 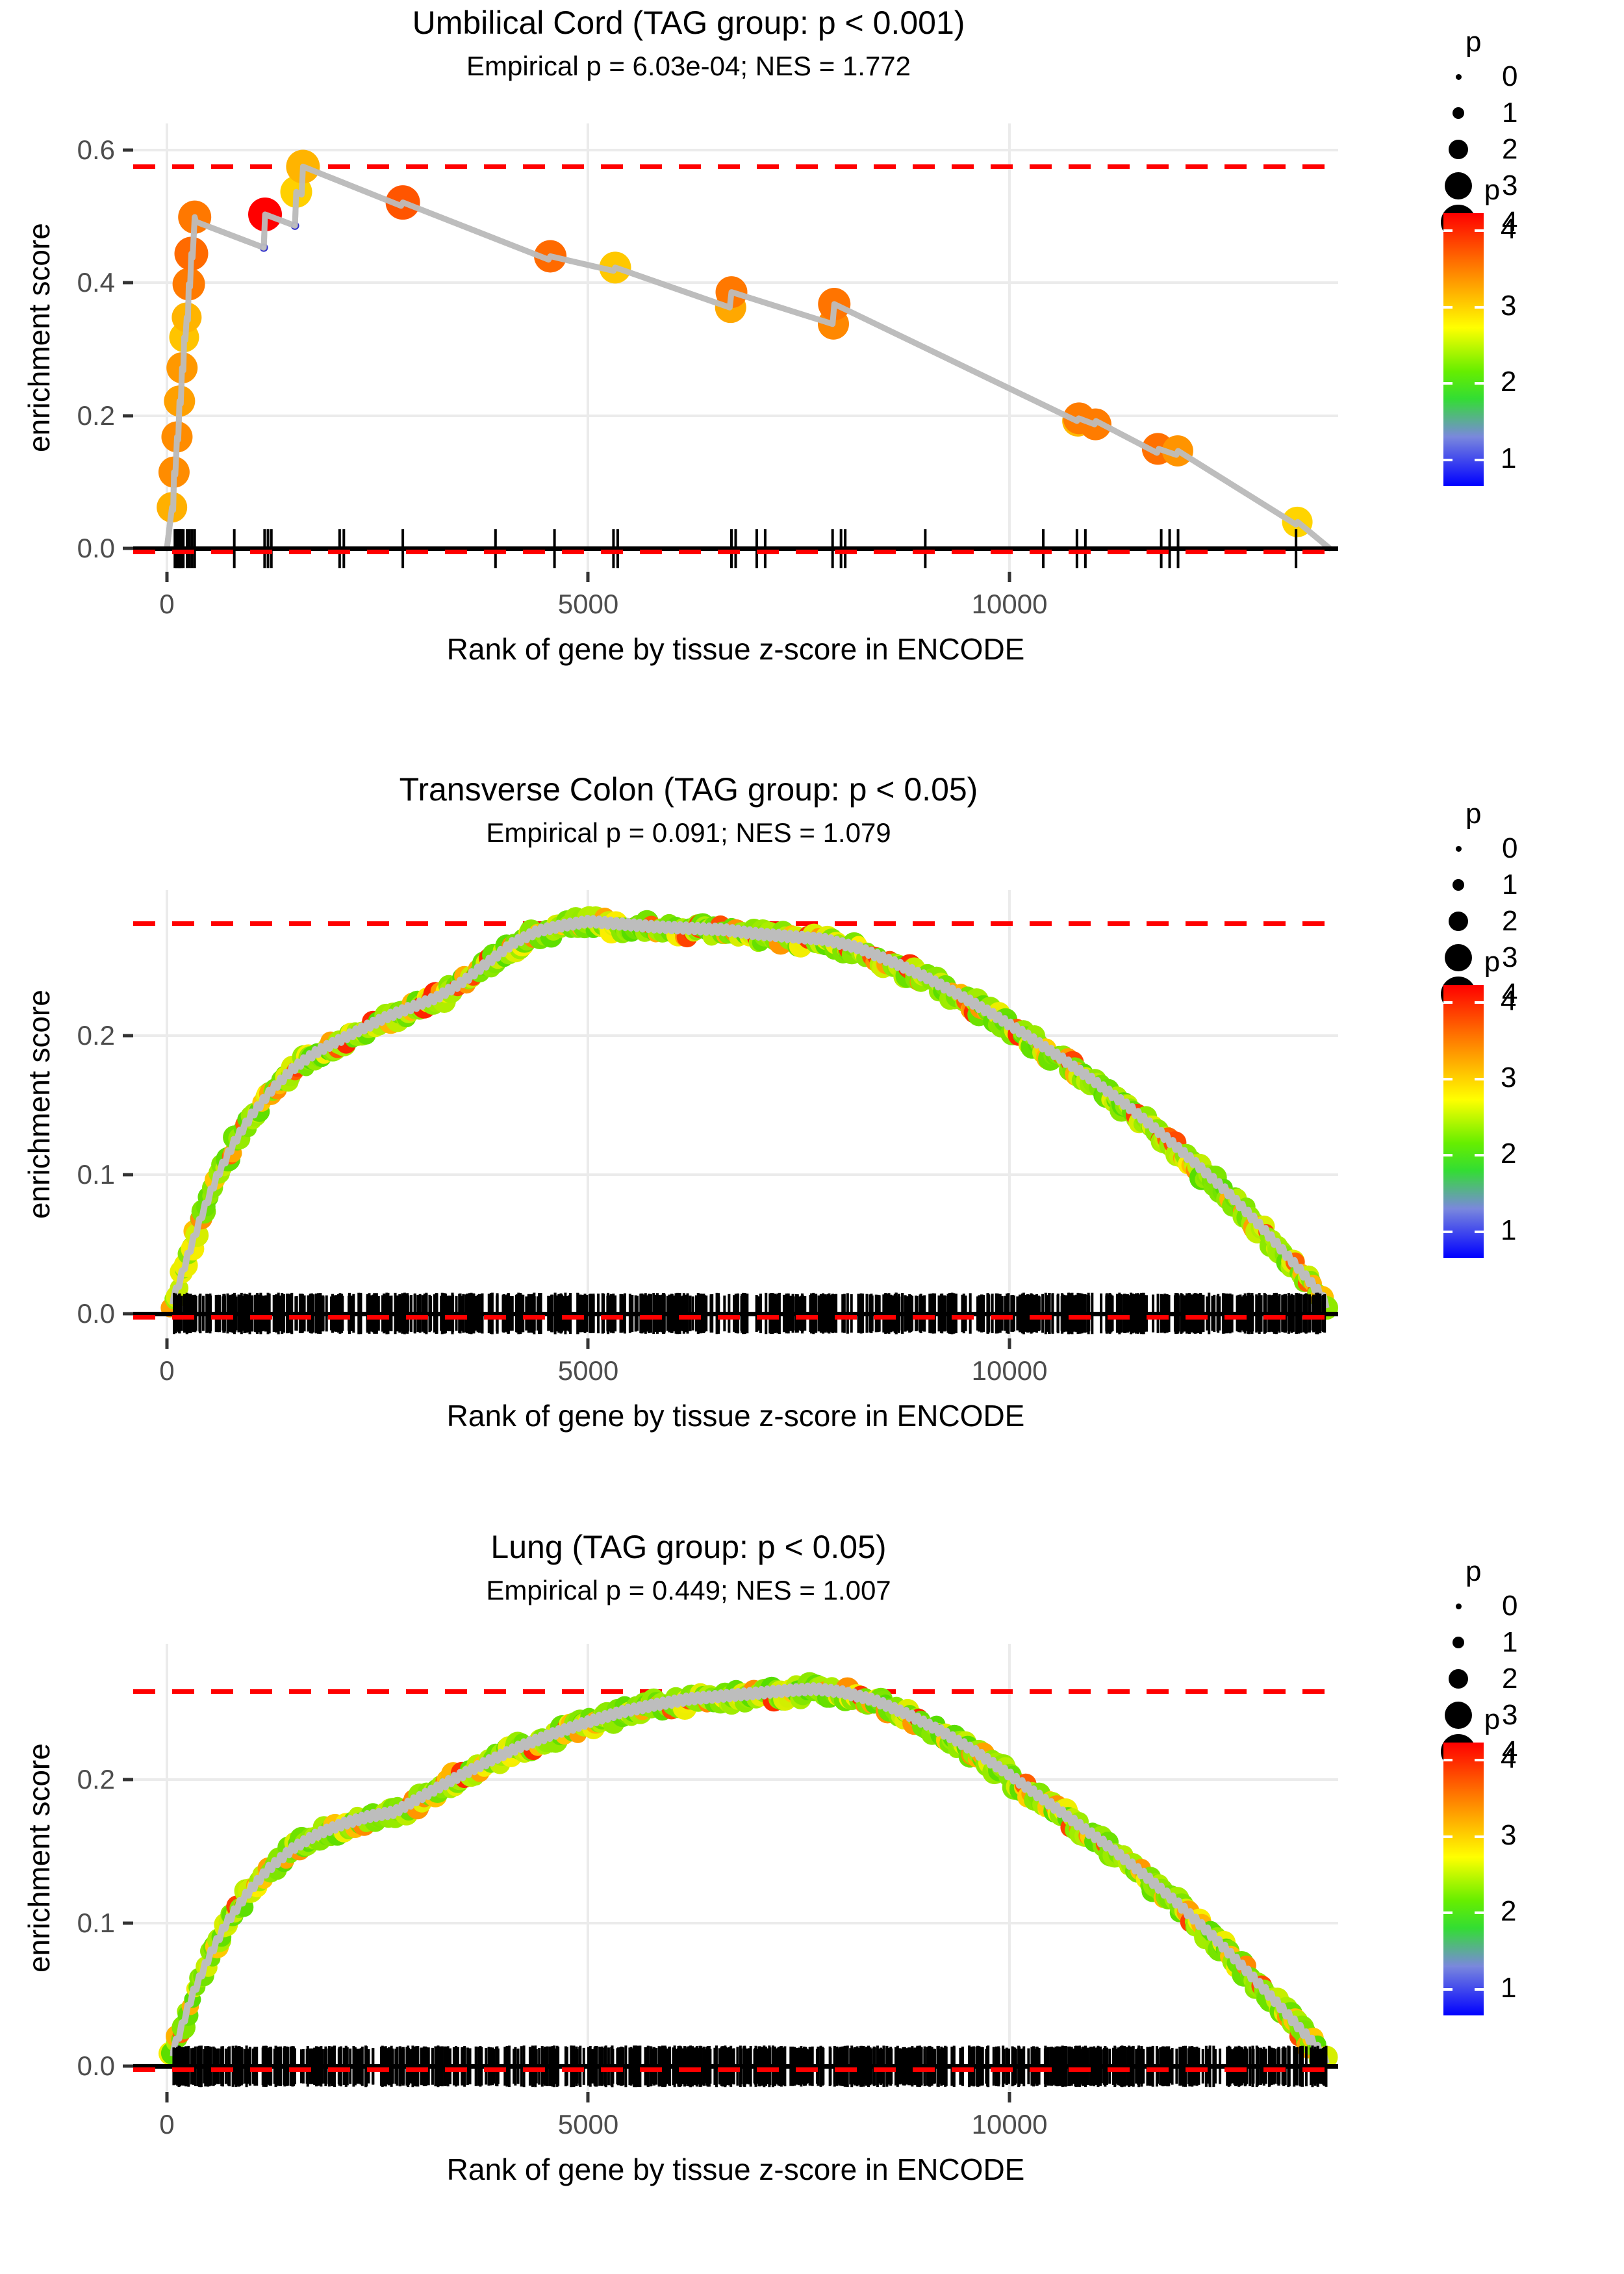 What do you see at coordinates (688, 23) in the screenshot?
I see `panel-title: Umbilical Cord (TAG group: p < 0.001)` at bounding box center [688, 23].